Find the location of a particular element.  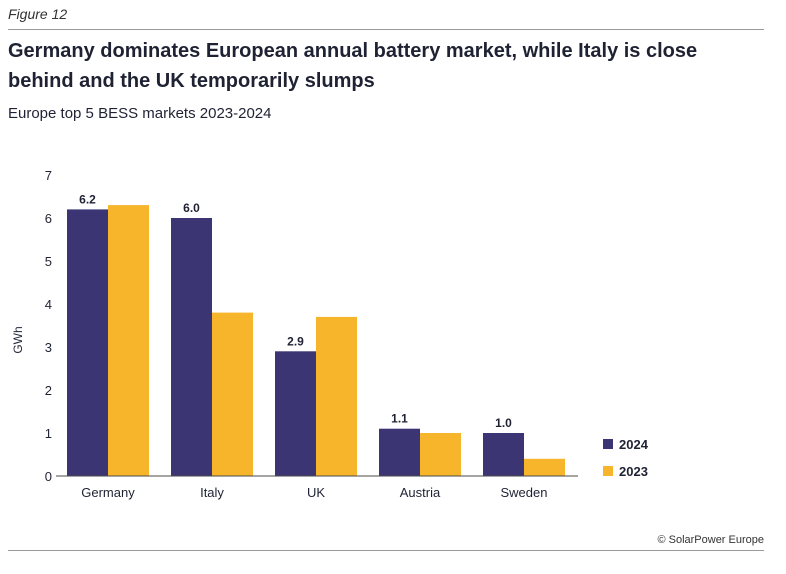

data-label: 1.1 is located at coordinates (399, 419).